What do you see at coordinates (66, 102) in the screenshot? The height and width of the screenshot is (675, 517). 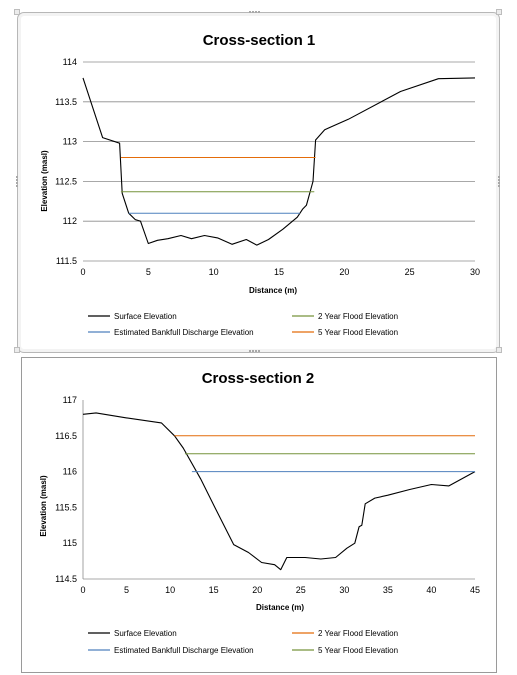 I see `y-tick-label: 113.5` at bounding box center [66, 102].